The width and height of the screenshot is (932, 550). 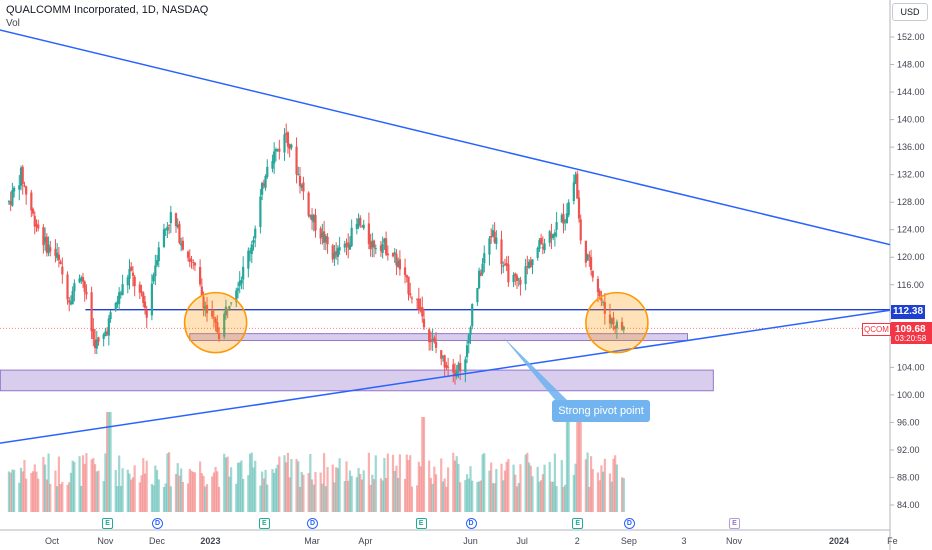 What do you see at coordinates (107, 10) in the screenshot?
I see `chart-title: QUALCOMM Incorporated, 1D, NASDAQ` at bounding box center [107, 10].